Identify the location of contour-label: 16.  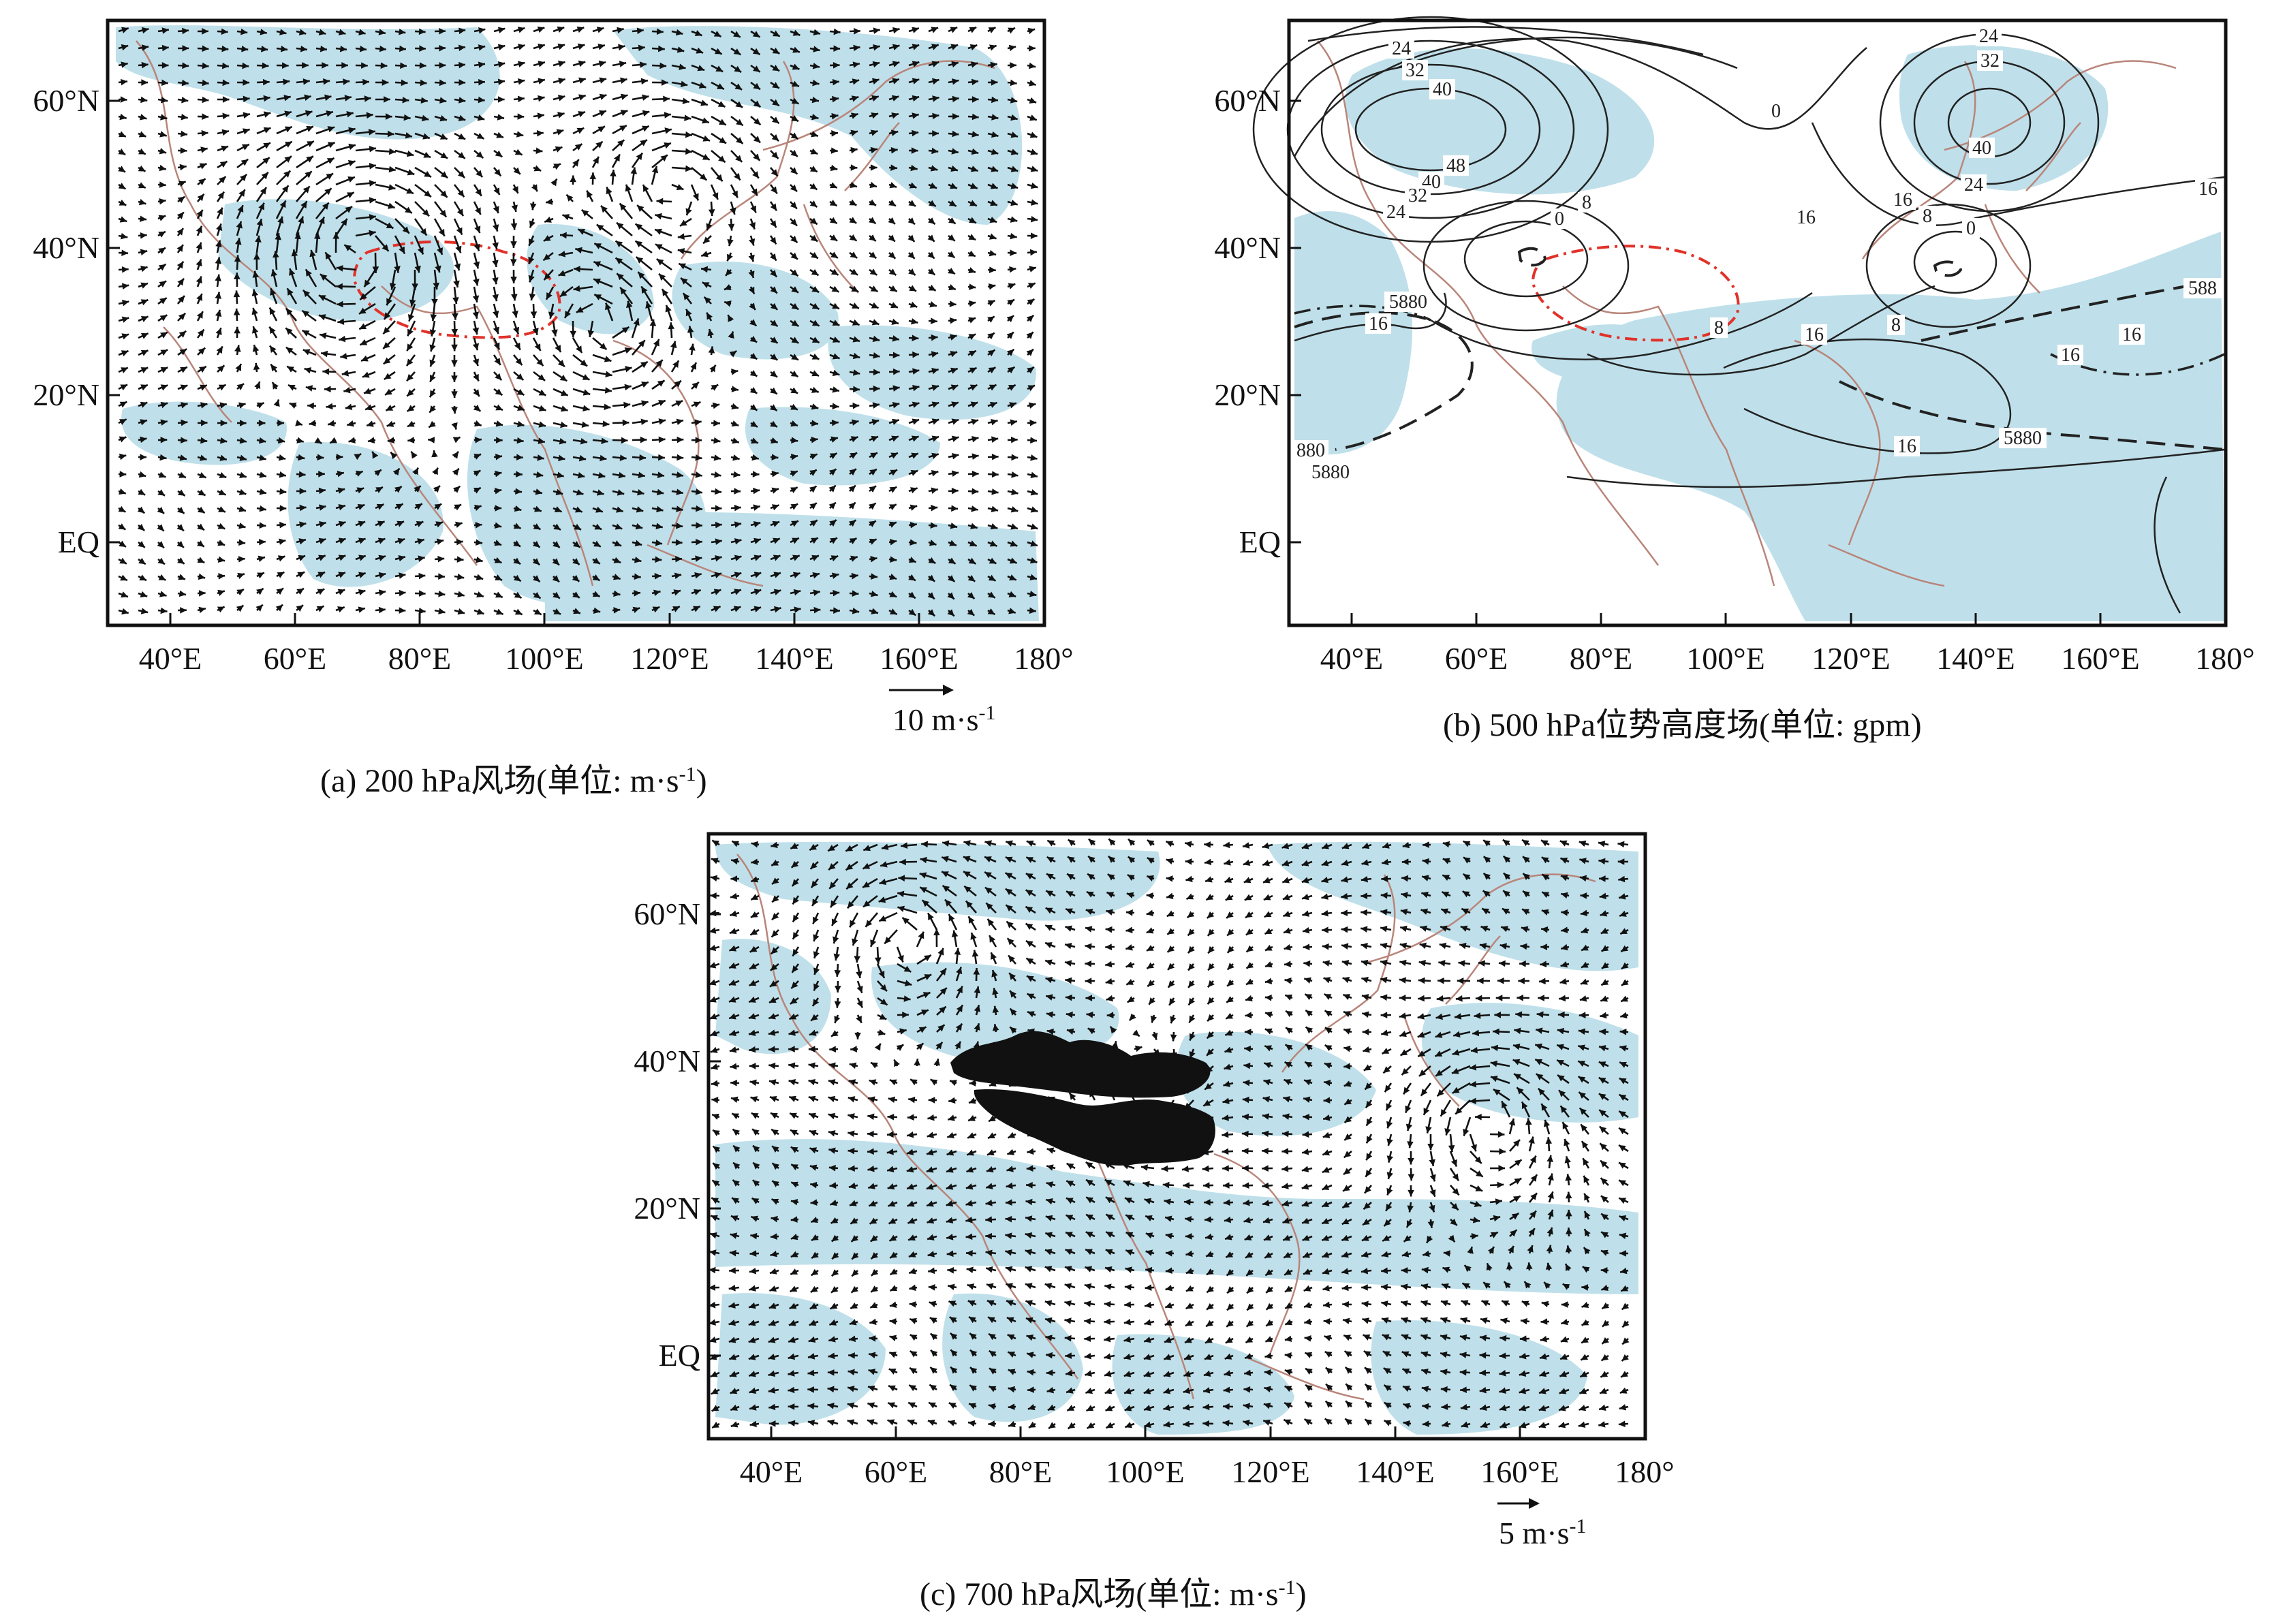
(2208, 189).